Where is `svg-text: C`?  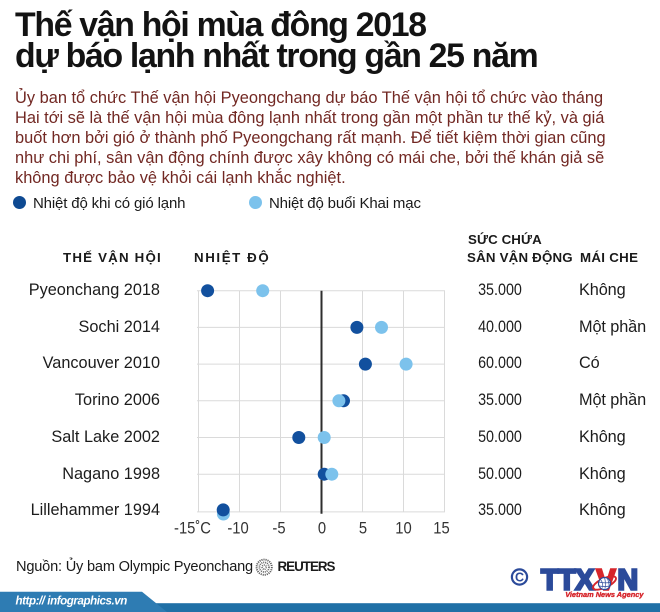
svg-text: C is located at coordinates (519, 578).